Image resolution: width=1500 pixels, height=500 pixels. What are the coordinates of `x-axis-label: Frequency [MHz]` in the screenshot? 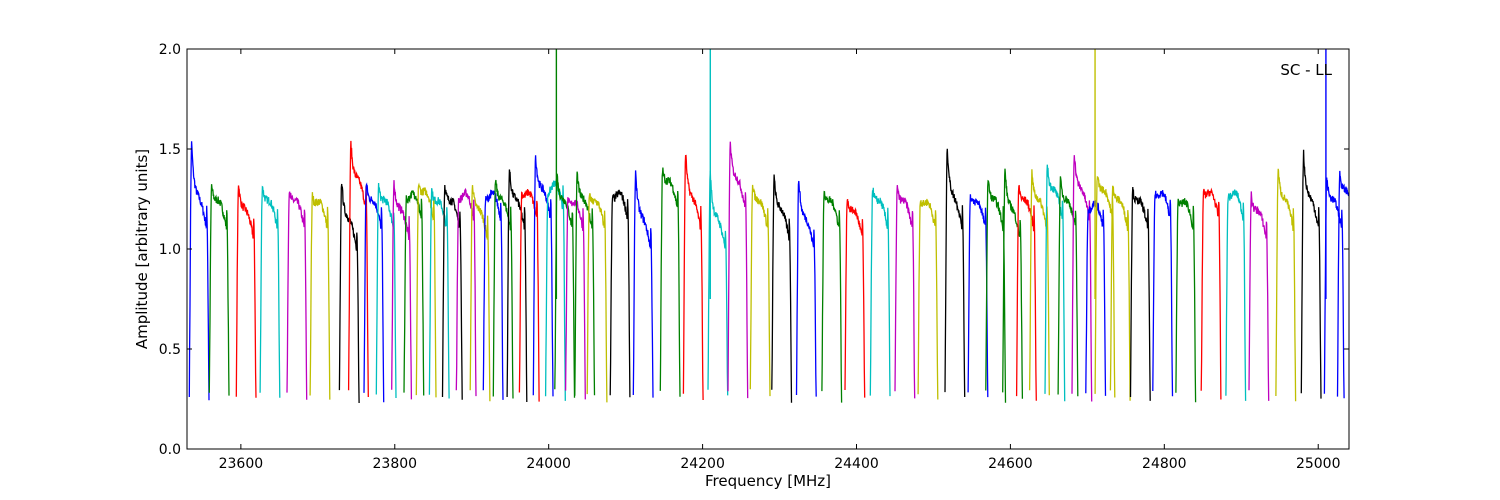 It's located at (768, 481).